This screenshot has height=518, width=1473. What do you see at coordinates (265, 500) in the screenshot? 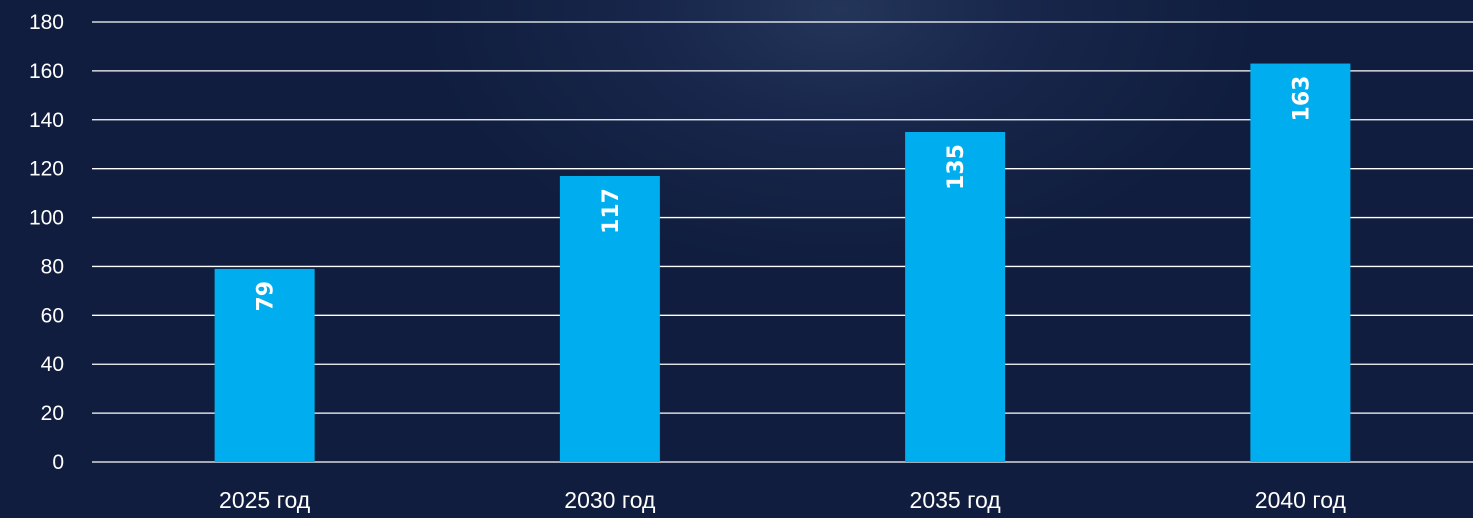
I see `x-category-label: 2025 год` at bounding box center [265, 500].